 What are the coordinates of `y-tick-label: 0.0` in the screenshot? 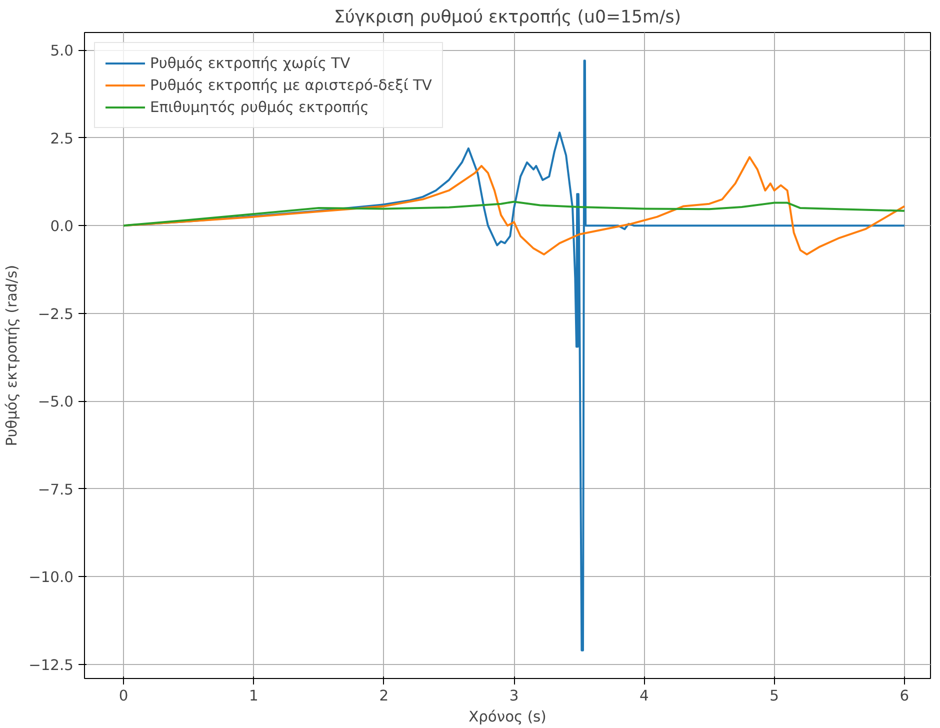 It's located at (62, 227).